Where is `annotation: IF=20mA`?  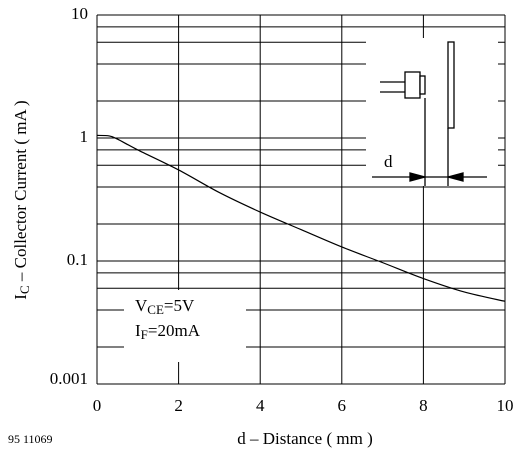
annotation: IF=20mA is located at coordinates (168, 331).